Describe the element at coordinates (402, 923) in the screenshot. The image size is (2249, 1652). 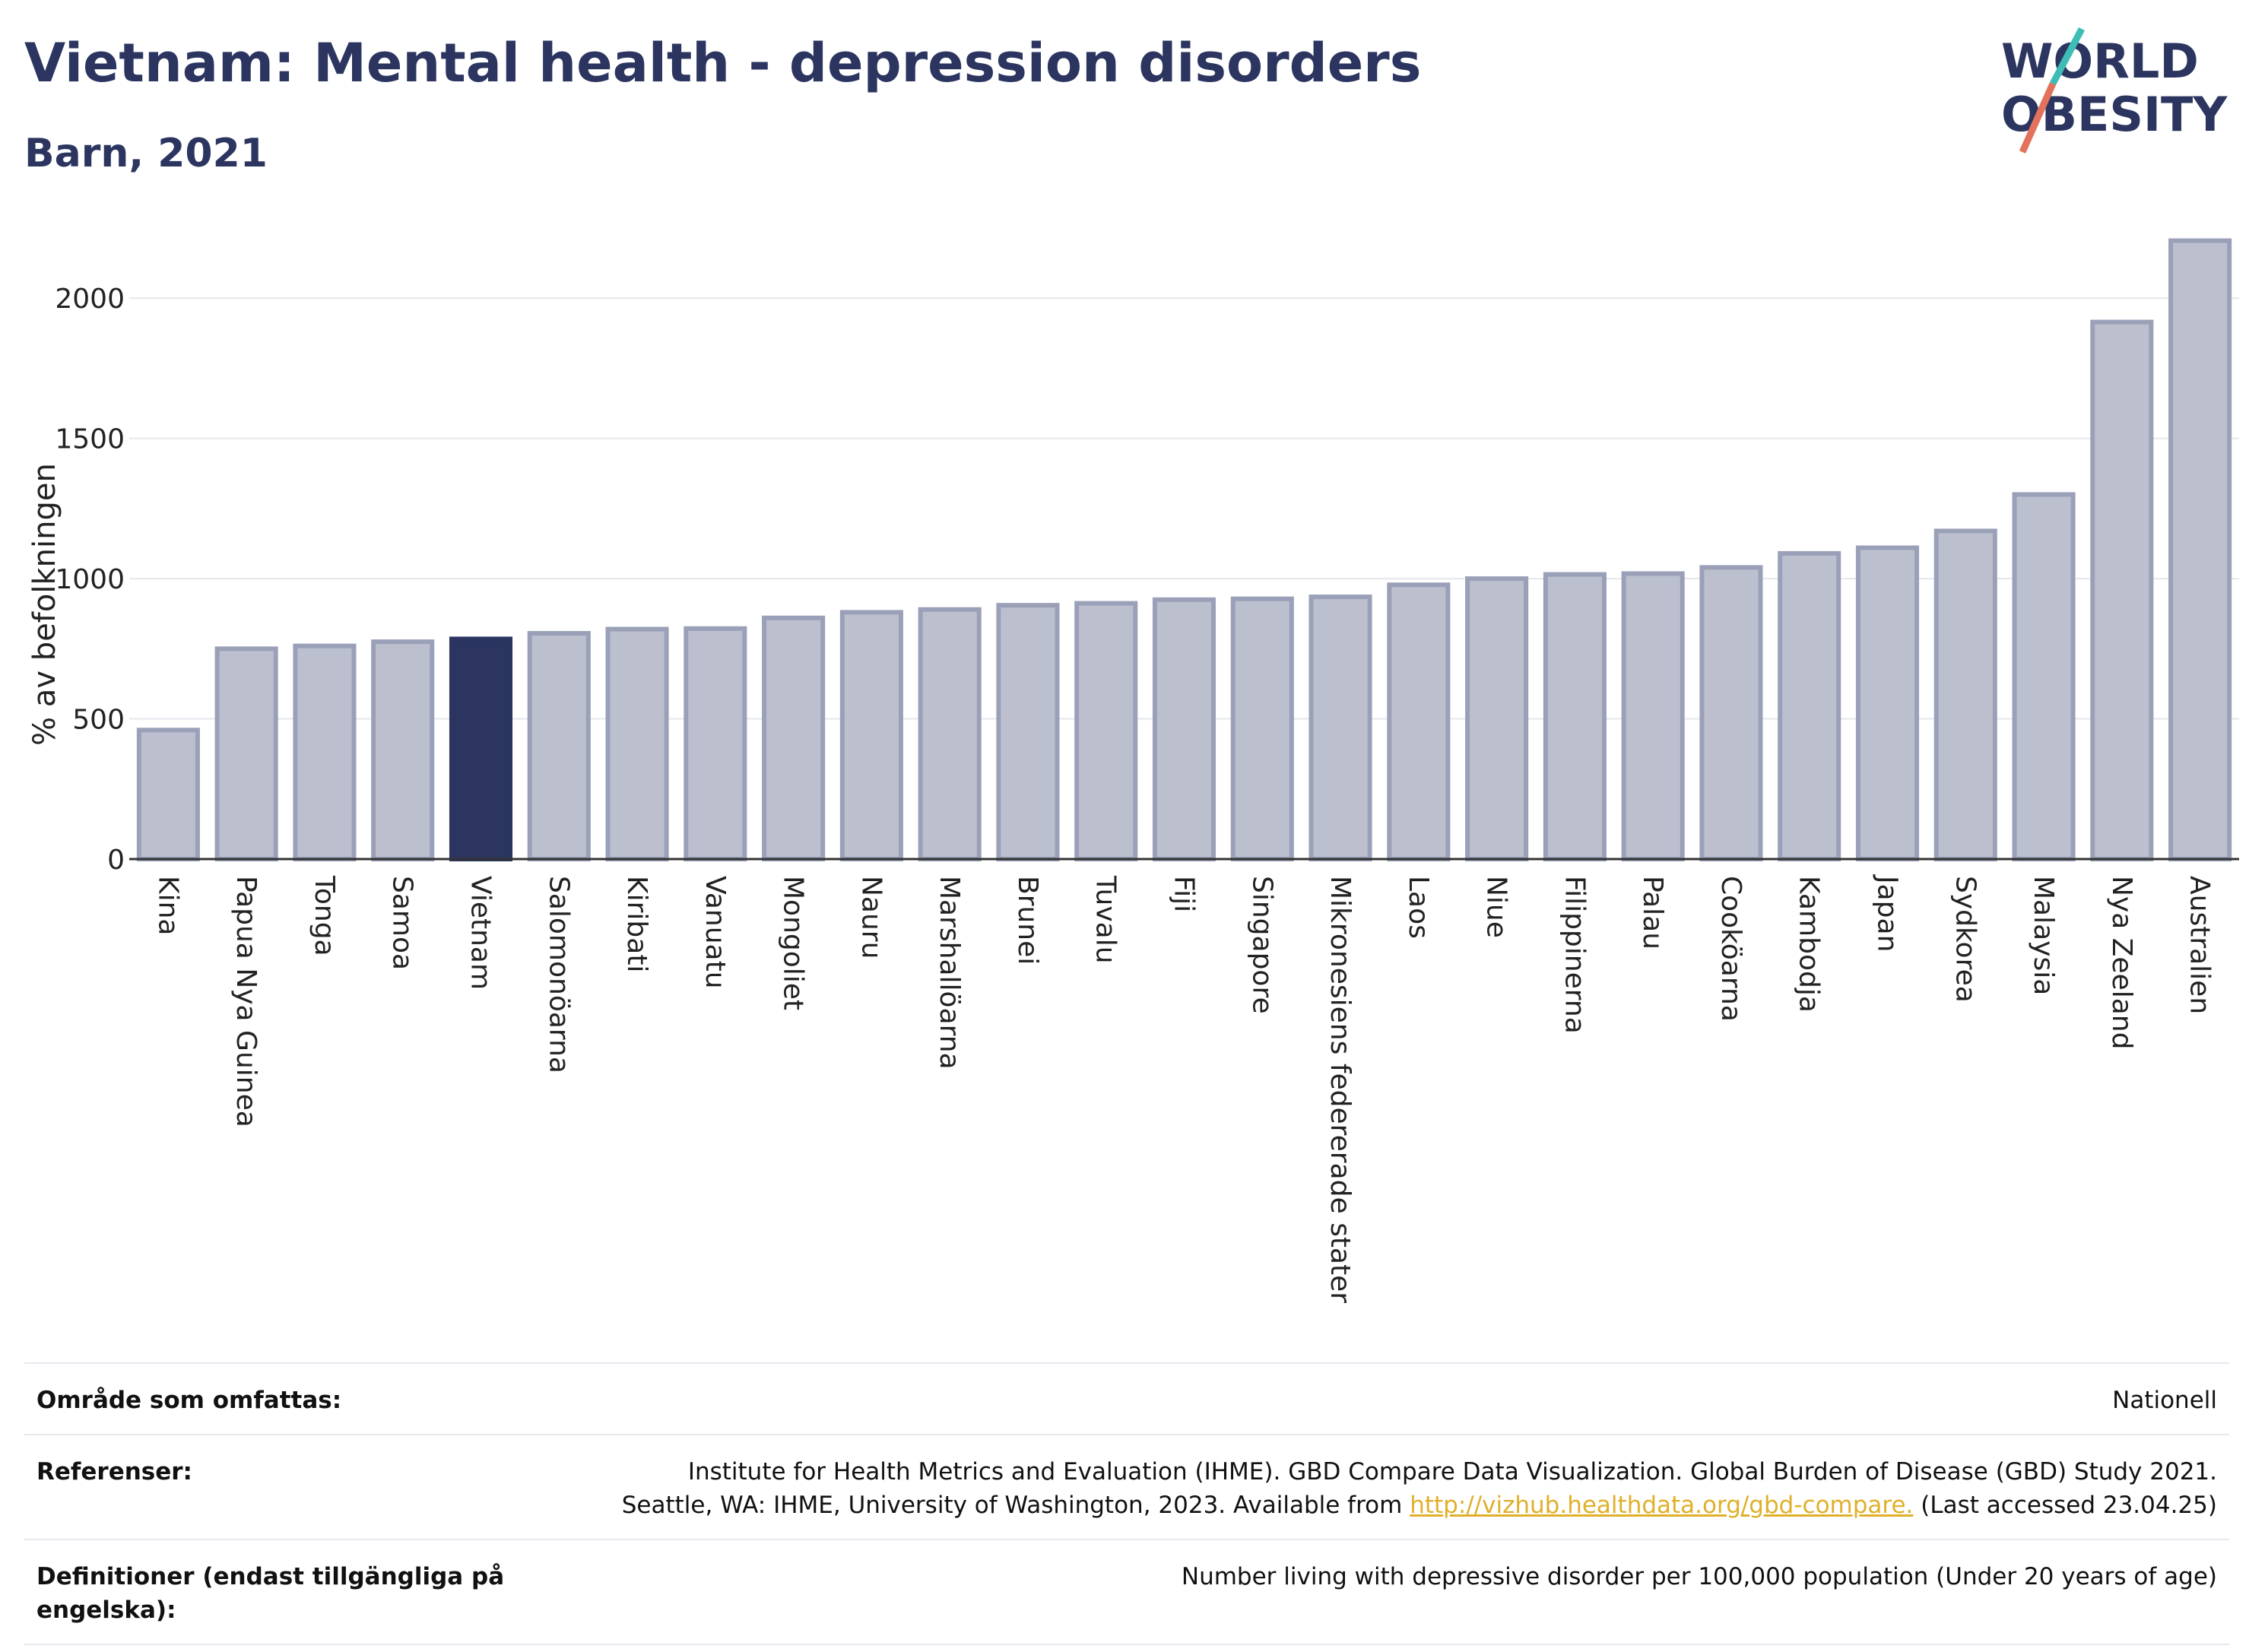
I see `x-tick-label: Samoa` at that location.